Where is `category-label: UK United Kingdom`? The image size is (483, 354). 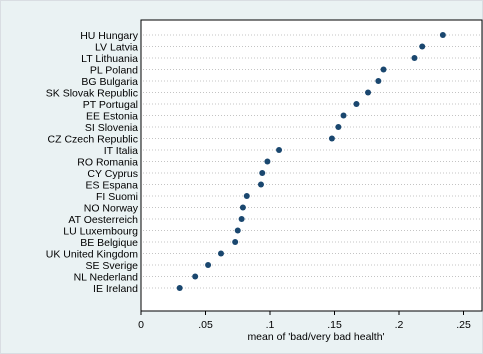
category-label: UK United Kingdom is located at coordinates (92, 254).